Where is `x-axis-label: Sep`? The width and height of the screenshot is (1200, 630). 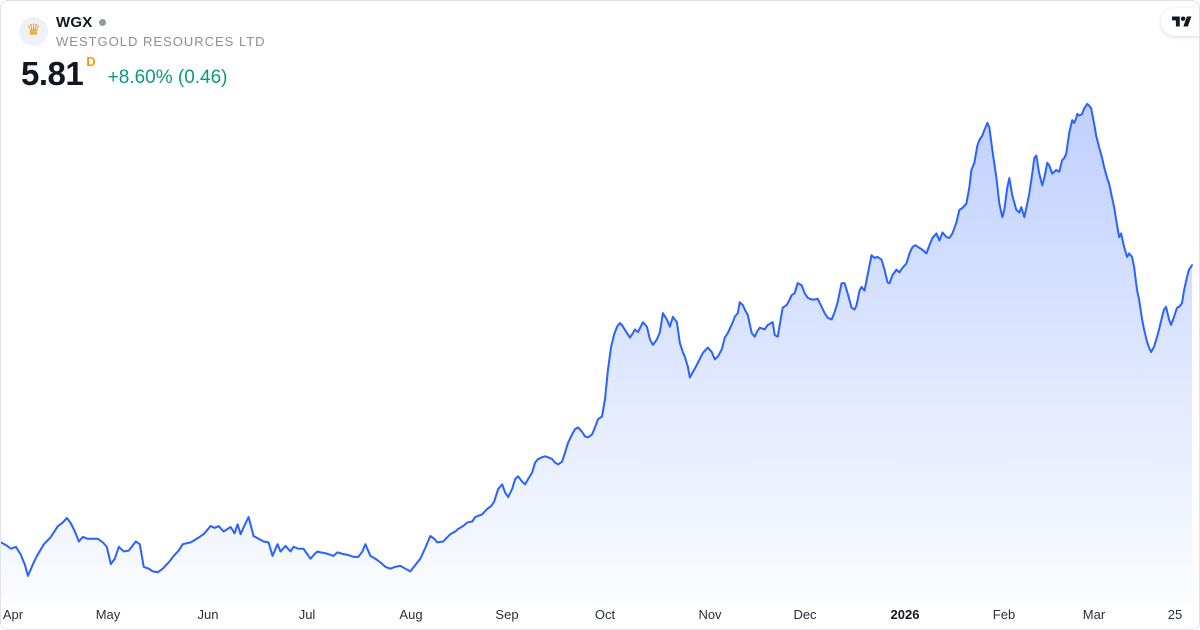
x-axis-label: Sep is located at coordinates (507, 614).